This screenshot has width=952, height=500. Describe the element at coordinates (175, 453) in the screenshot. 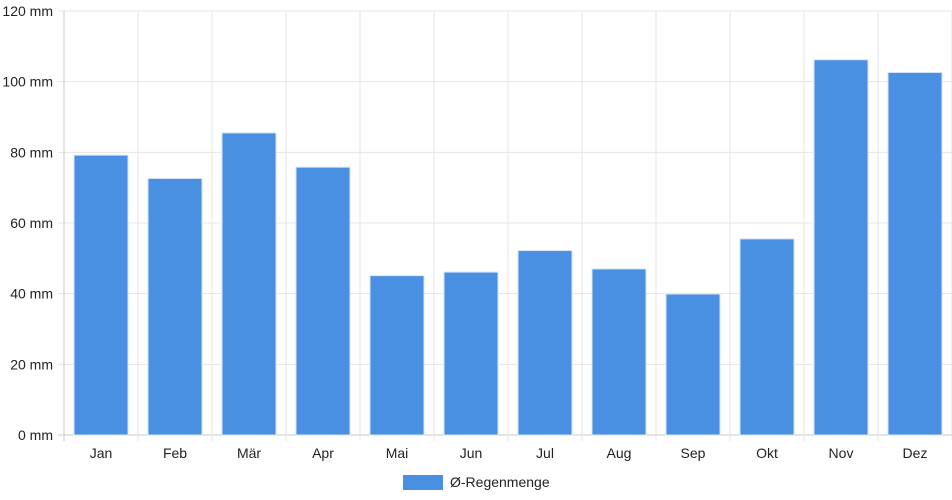

I see `x-tick-label: Feb` at that location.